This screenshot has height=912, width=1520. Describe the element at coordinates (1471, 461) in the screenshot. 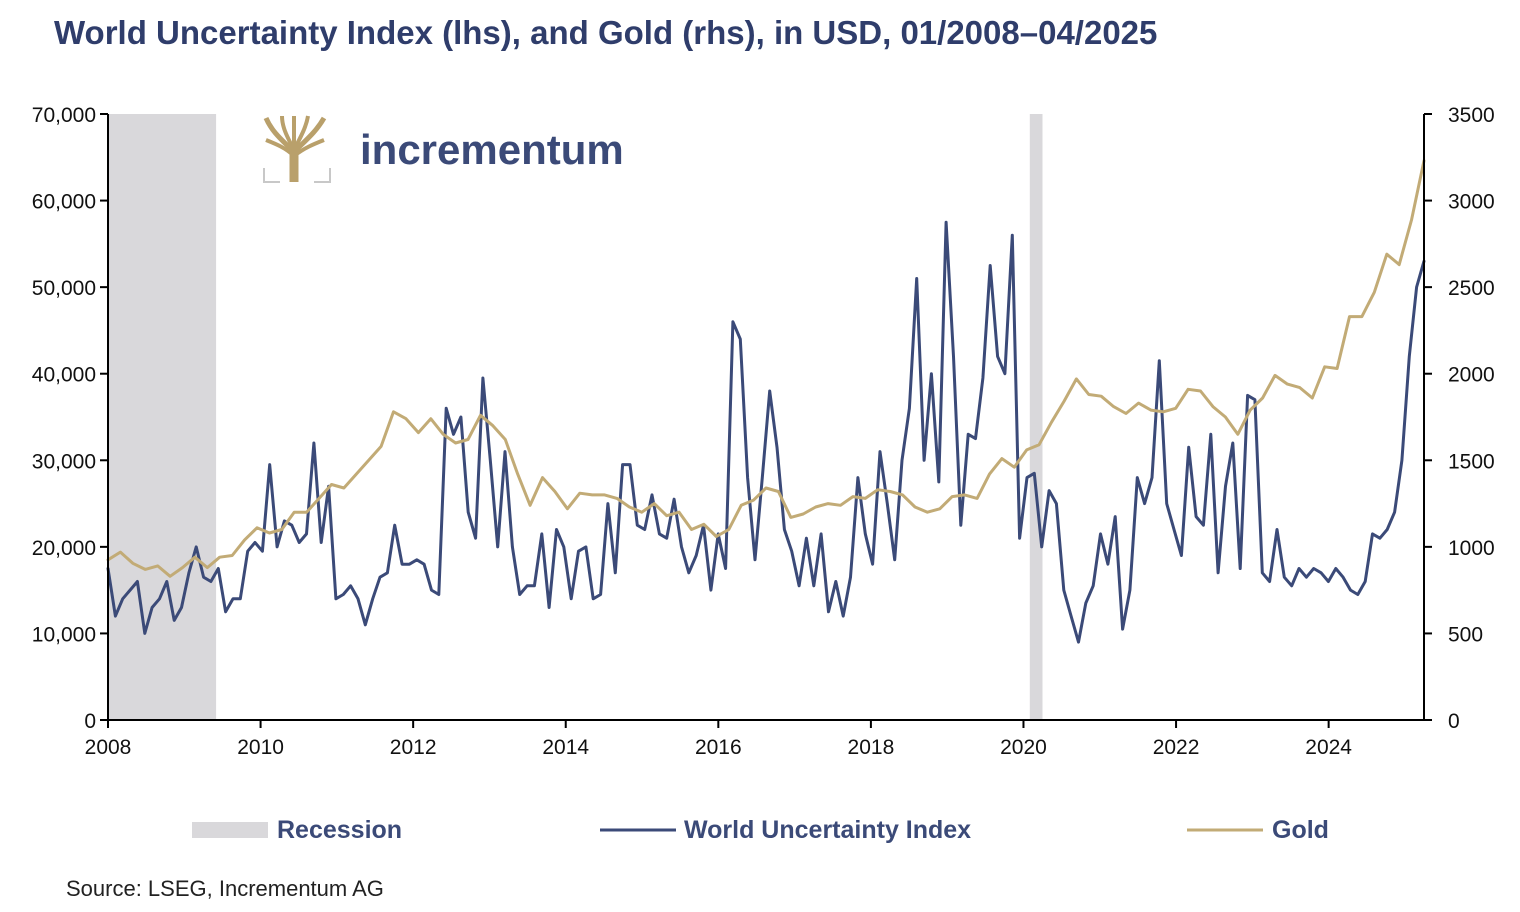

I see `right-tick-label: 1500` at that location.